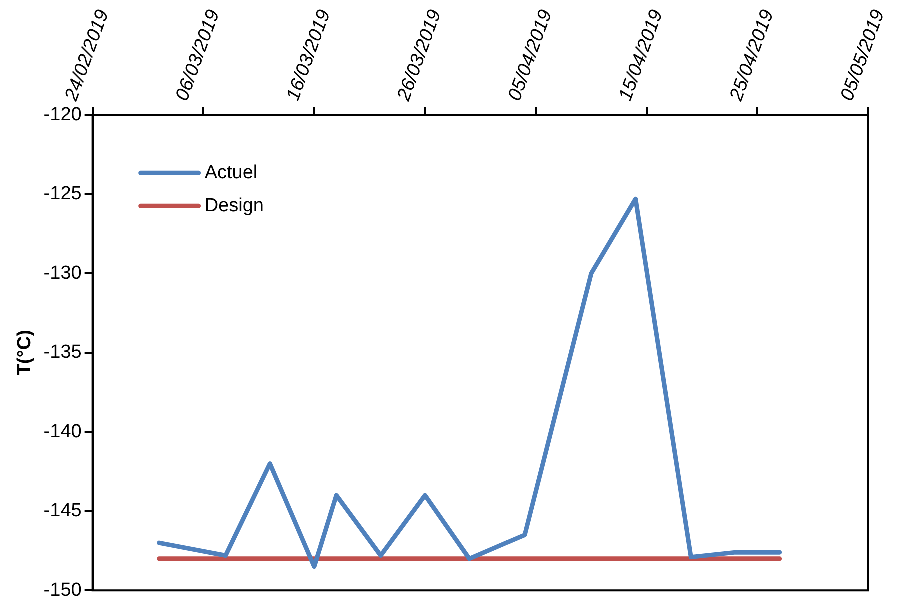 The image size is (904, 605). I want to click on legend-label: Design, so click(234, 205).